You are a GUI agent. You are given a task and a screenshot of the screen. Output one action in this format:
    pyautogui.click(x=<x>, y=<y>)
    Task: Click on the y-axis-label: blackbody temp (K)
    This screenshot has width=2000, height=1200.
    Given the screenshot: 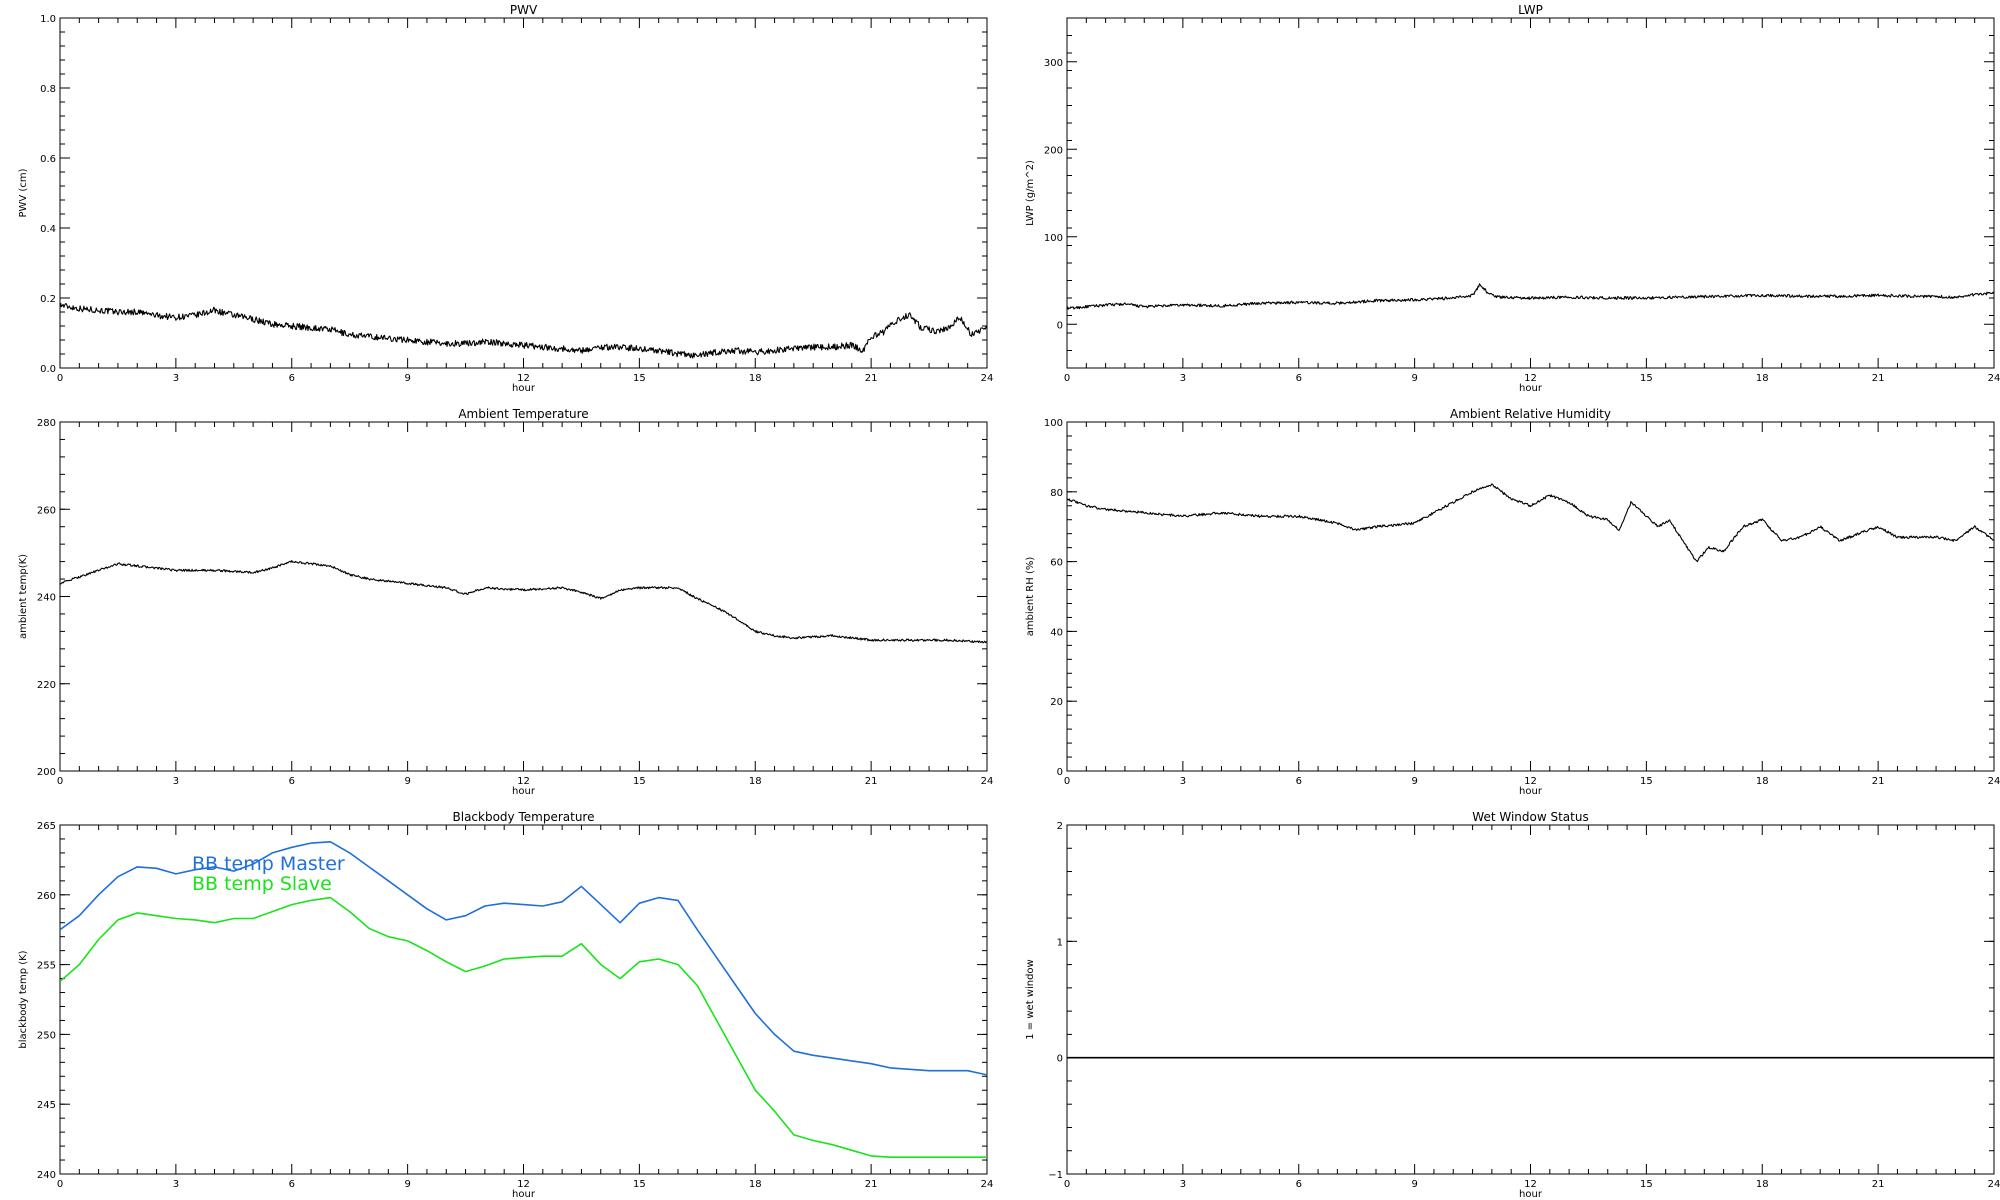 What is the action you would take?
    pyautogui.click(x=23, y=999)
    